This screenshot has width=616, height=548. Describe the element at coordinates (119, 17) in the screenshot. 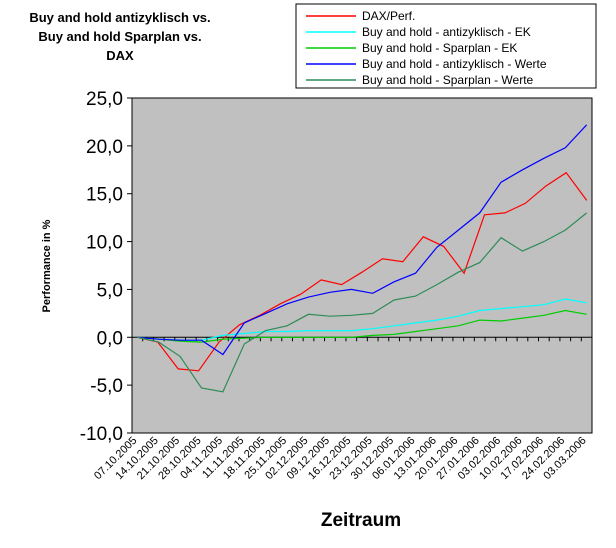

I see `chart-title-line-1: Buy and hold antizyklisch vs.` at that location.